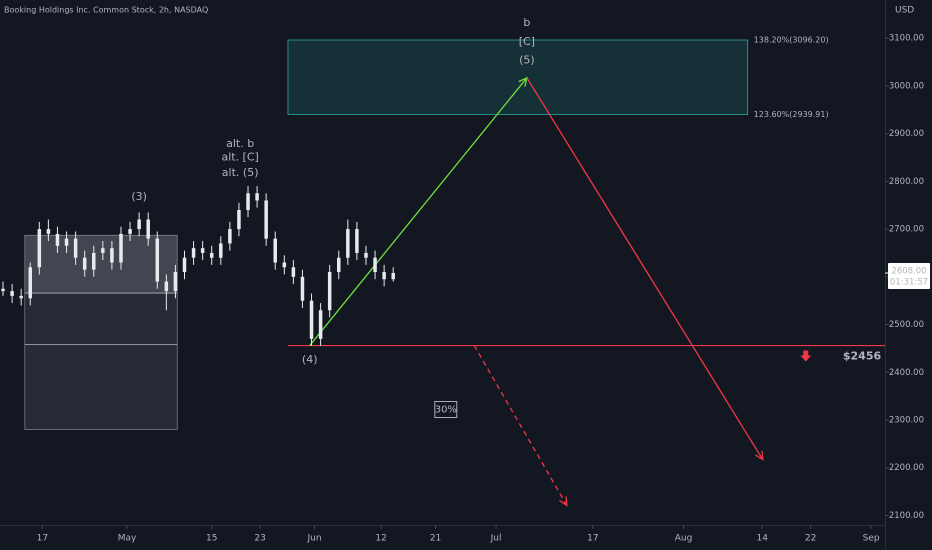 The image size is (932, 550). What do you see at coordinates (909, 283) in the screenshot?
I see `countdown-label: 01:31:57` at bounding box center [909, 283].